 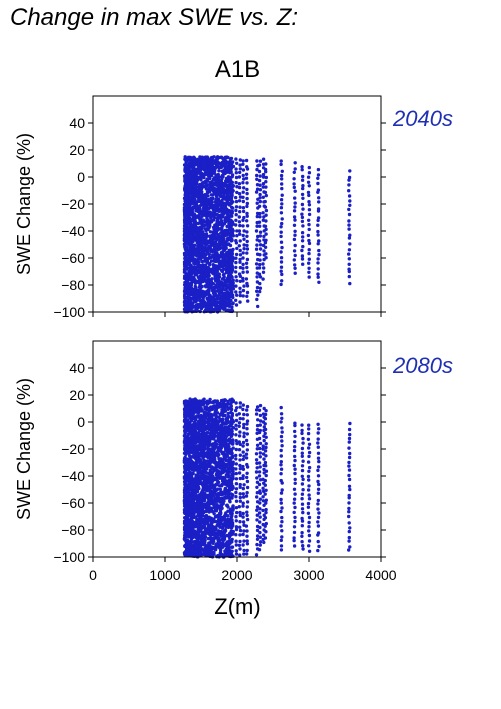 What do you see at coordinates (267, 478) in the screenshot?
I see `points-2080s` at bounding box center [267, 478].